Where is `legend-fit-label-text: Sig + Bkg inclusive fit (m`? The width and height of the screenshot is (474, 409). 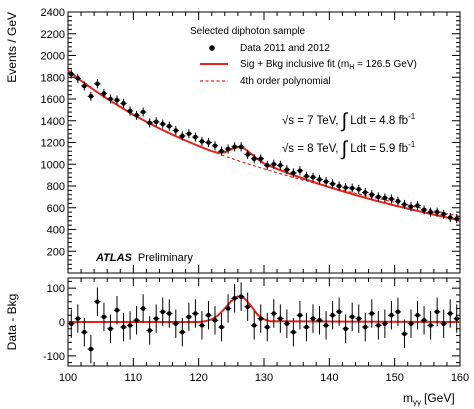
legend-fit-label-text: Sig + Bkg inclusive fit (m is located at coordinates (294, 64).